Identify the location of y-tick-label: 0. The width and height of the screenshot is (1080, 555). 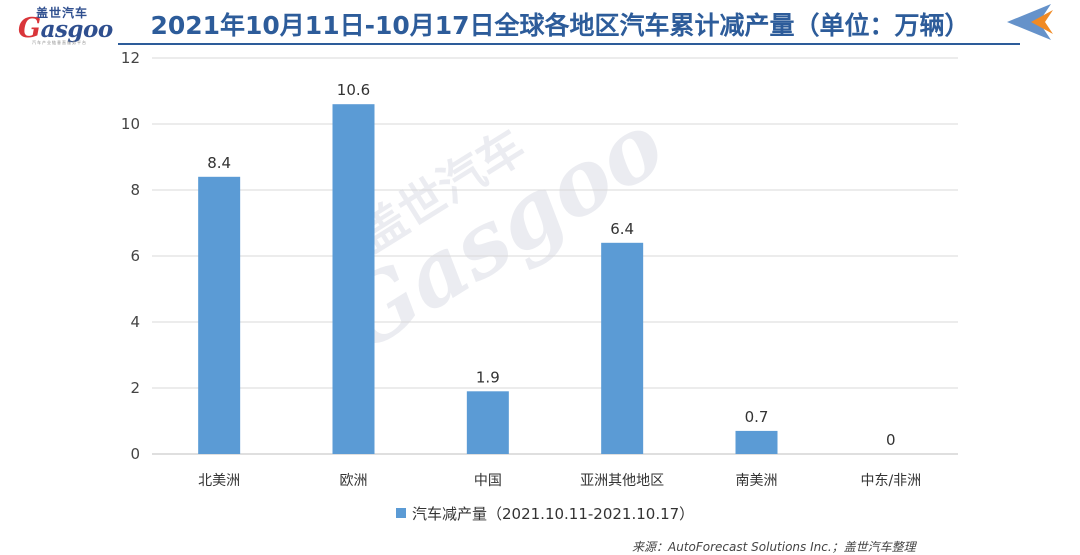
(135, 454).